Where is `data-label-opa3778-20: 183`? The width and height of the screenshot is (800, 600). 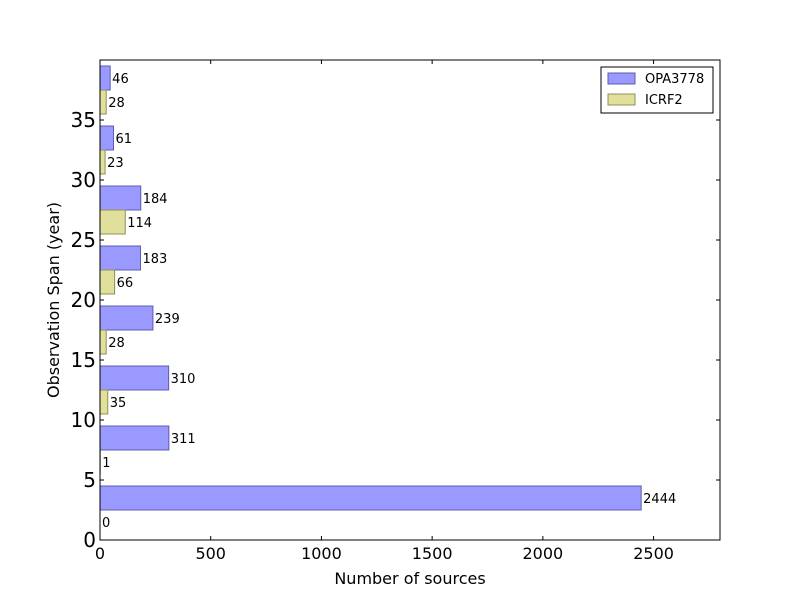
data-label-opa3778-20: 183 is located at coordinates (155, 259).